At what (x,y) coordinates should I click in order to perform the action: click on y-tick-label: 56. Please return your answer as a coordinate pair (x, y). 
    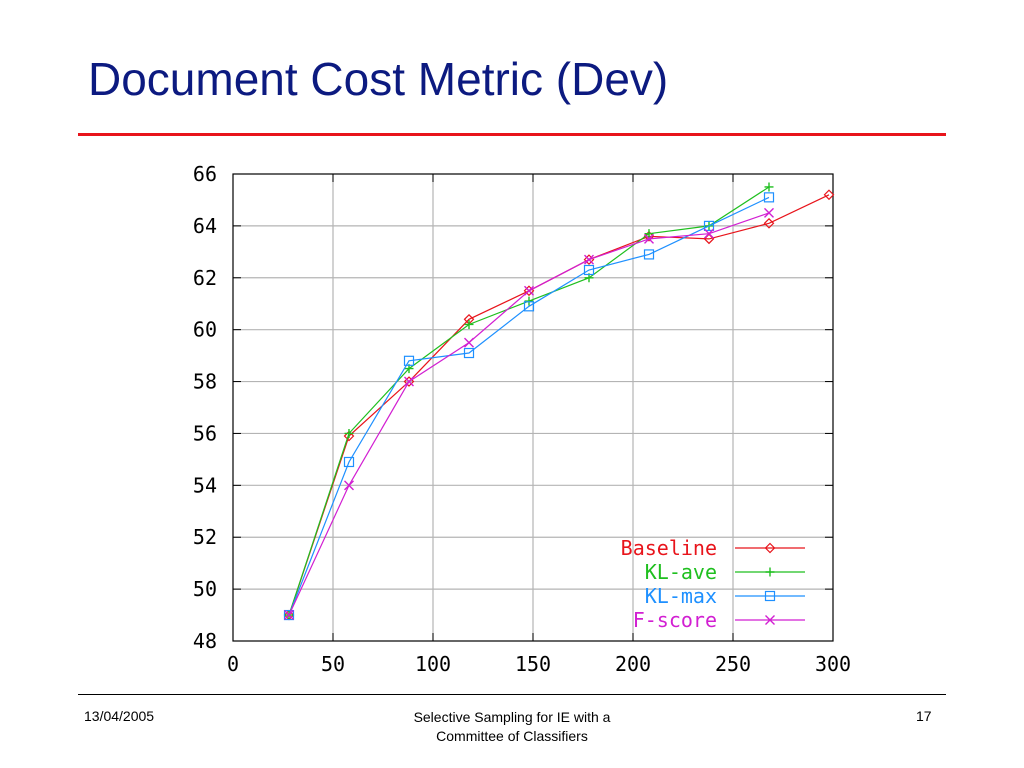
    Looking at the image, I should click on (205, 433).